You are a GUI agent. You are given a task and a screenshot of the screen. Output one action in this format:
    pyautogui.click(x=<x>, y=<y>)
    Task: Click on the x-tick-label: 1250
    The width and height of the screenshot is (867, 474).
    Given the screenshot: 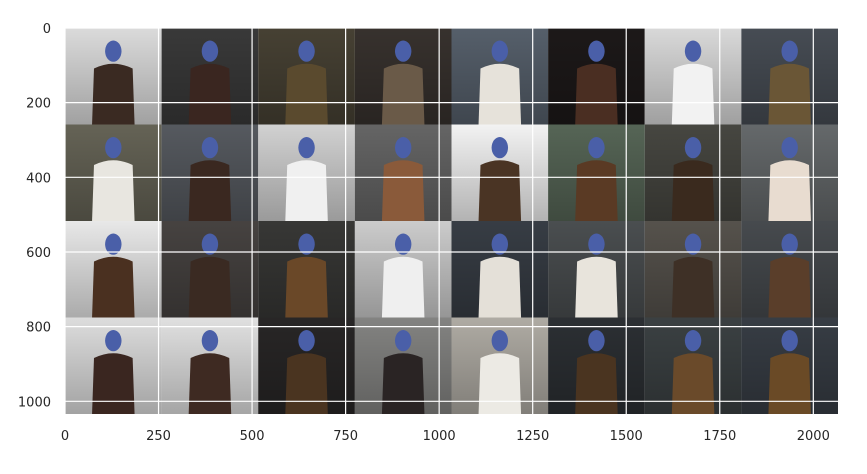 What is the action you would take?
    pyautogui.click(x=532, y=436)
    